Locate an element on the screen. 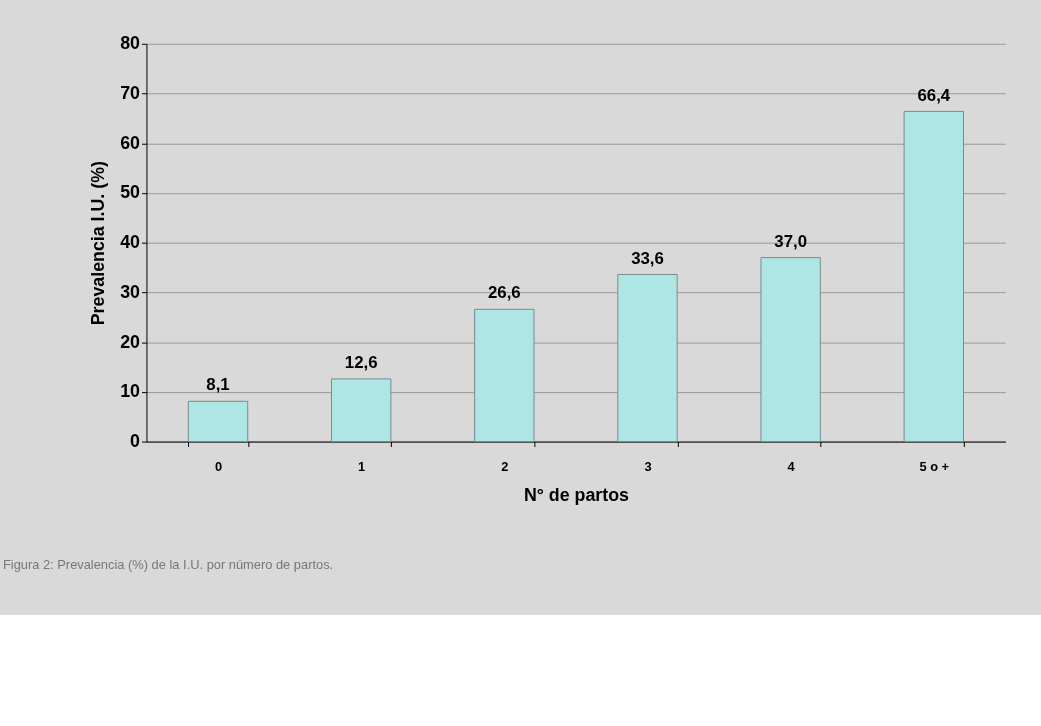 This screenshot has width=1041, height=726. data-label: 8,1 is located at coordinates (218, 385).